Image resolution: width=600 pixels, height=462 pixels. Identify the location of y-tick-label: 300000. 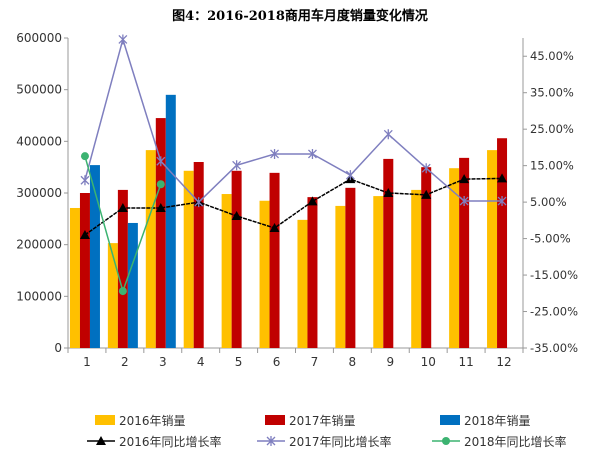
(39, 193).